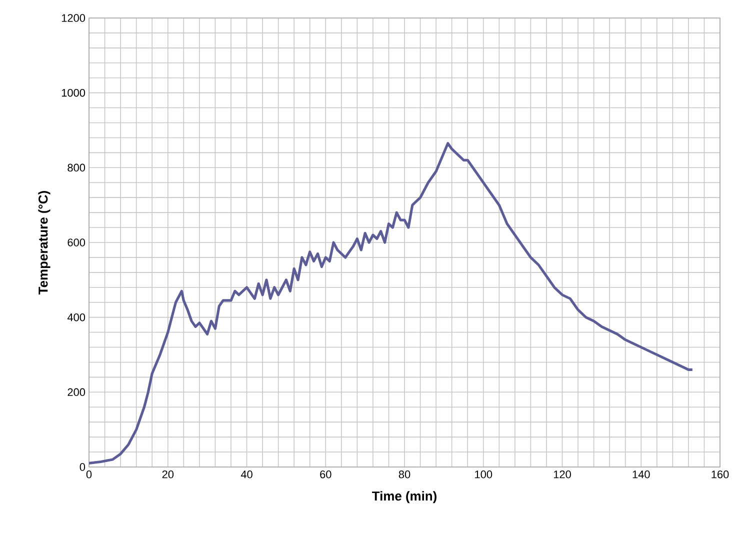  What do you see at coordinates (404, 474) in the screenshot?
I see `x-tick-label: 80` at bounding box center [404, 474].